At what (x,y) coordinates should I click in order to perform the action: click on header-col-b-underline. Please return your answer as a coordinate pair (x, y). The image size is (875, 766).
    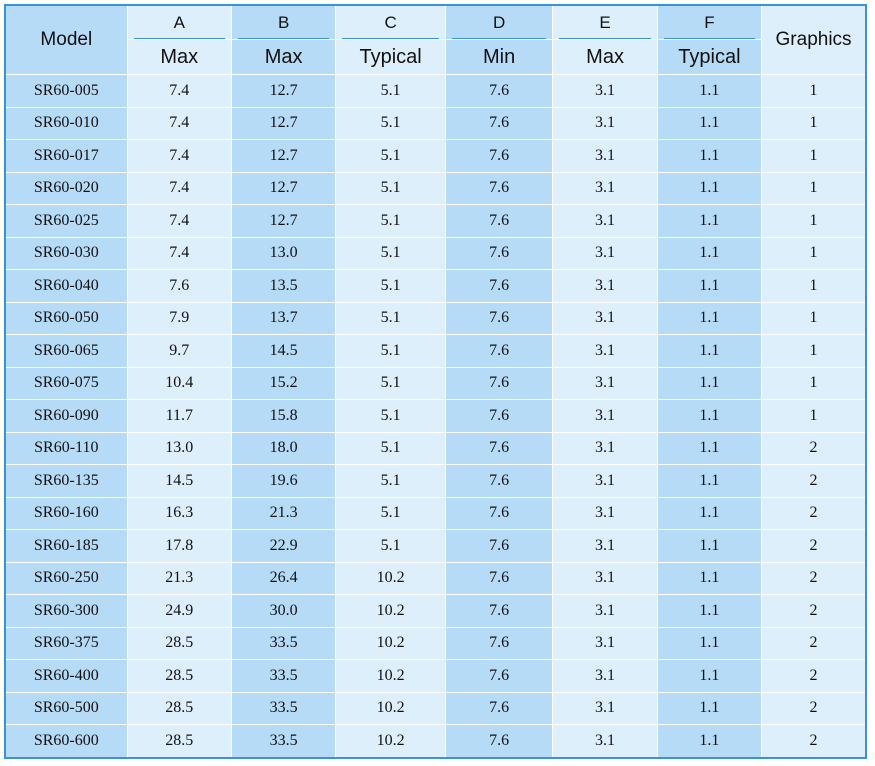
    Looking at the image, I should click on (283, 38).